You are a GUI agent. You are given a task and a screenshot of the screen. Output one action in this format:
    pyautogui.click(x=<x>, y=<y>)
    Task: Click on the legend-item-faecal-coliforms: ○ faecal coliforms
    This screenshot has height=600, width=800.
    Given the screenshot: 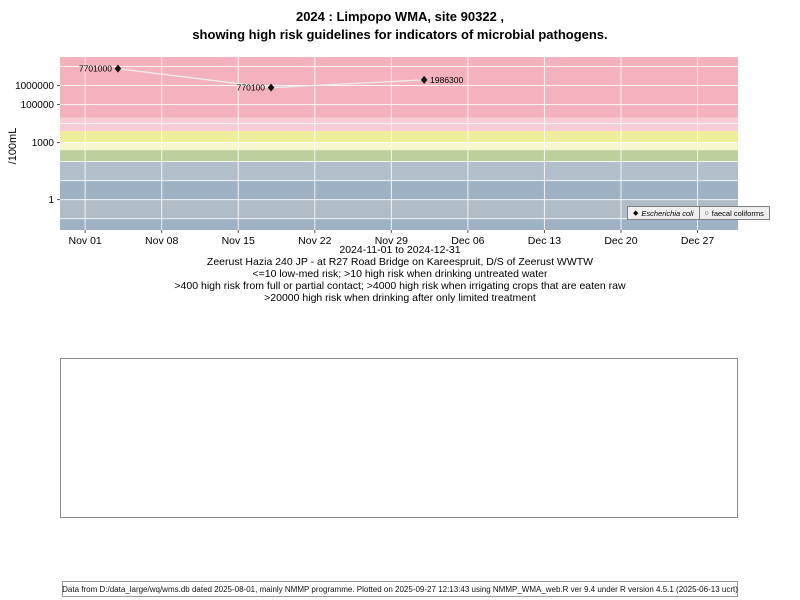 What is the action you would take?
    pyautogui.click(x=734, y=213)
    